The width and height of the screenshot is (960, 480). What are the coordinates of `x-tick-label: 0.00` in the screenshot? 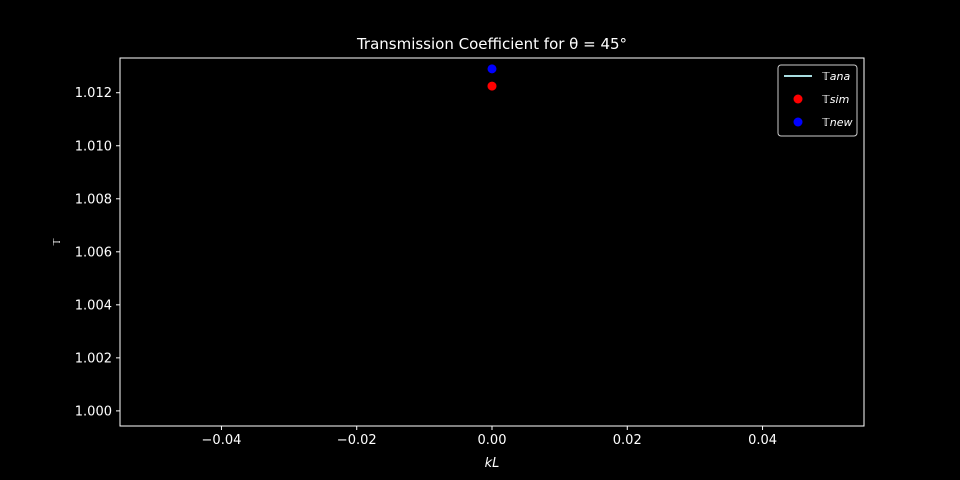 It's located at (492, 440).